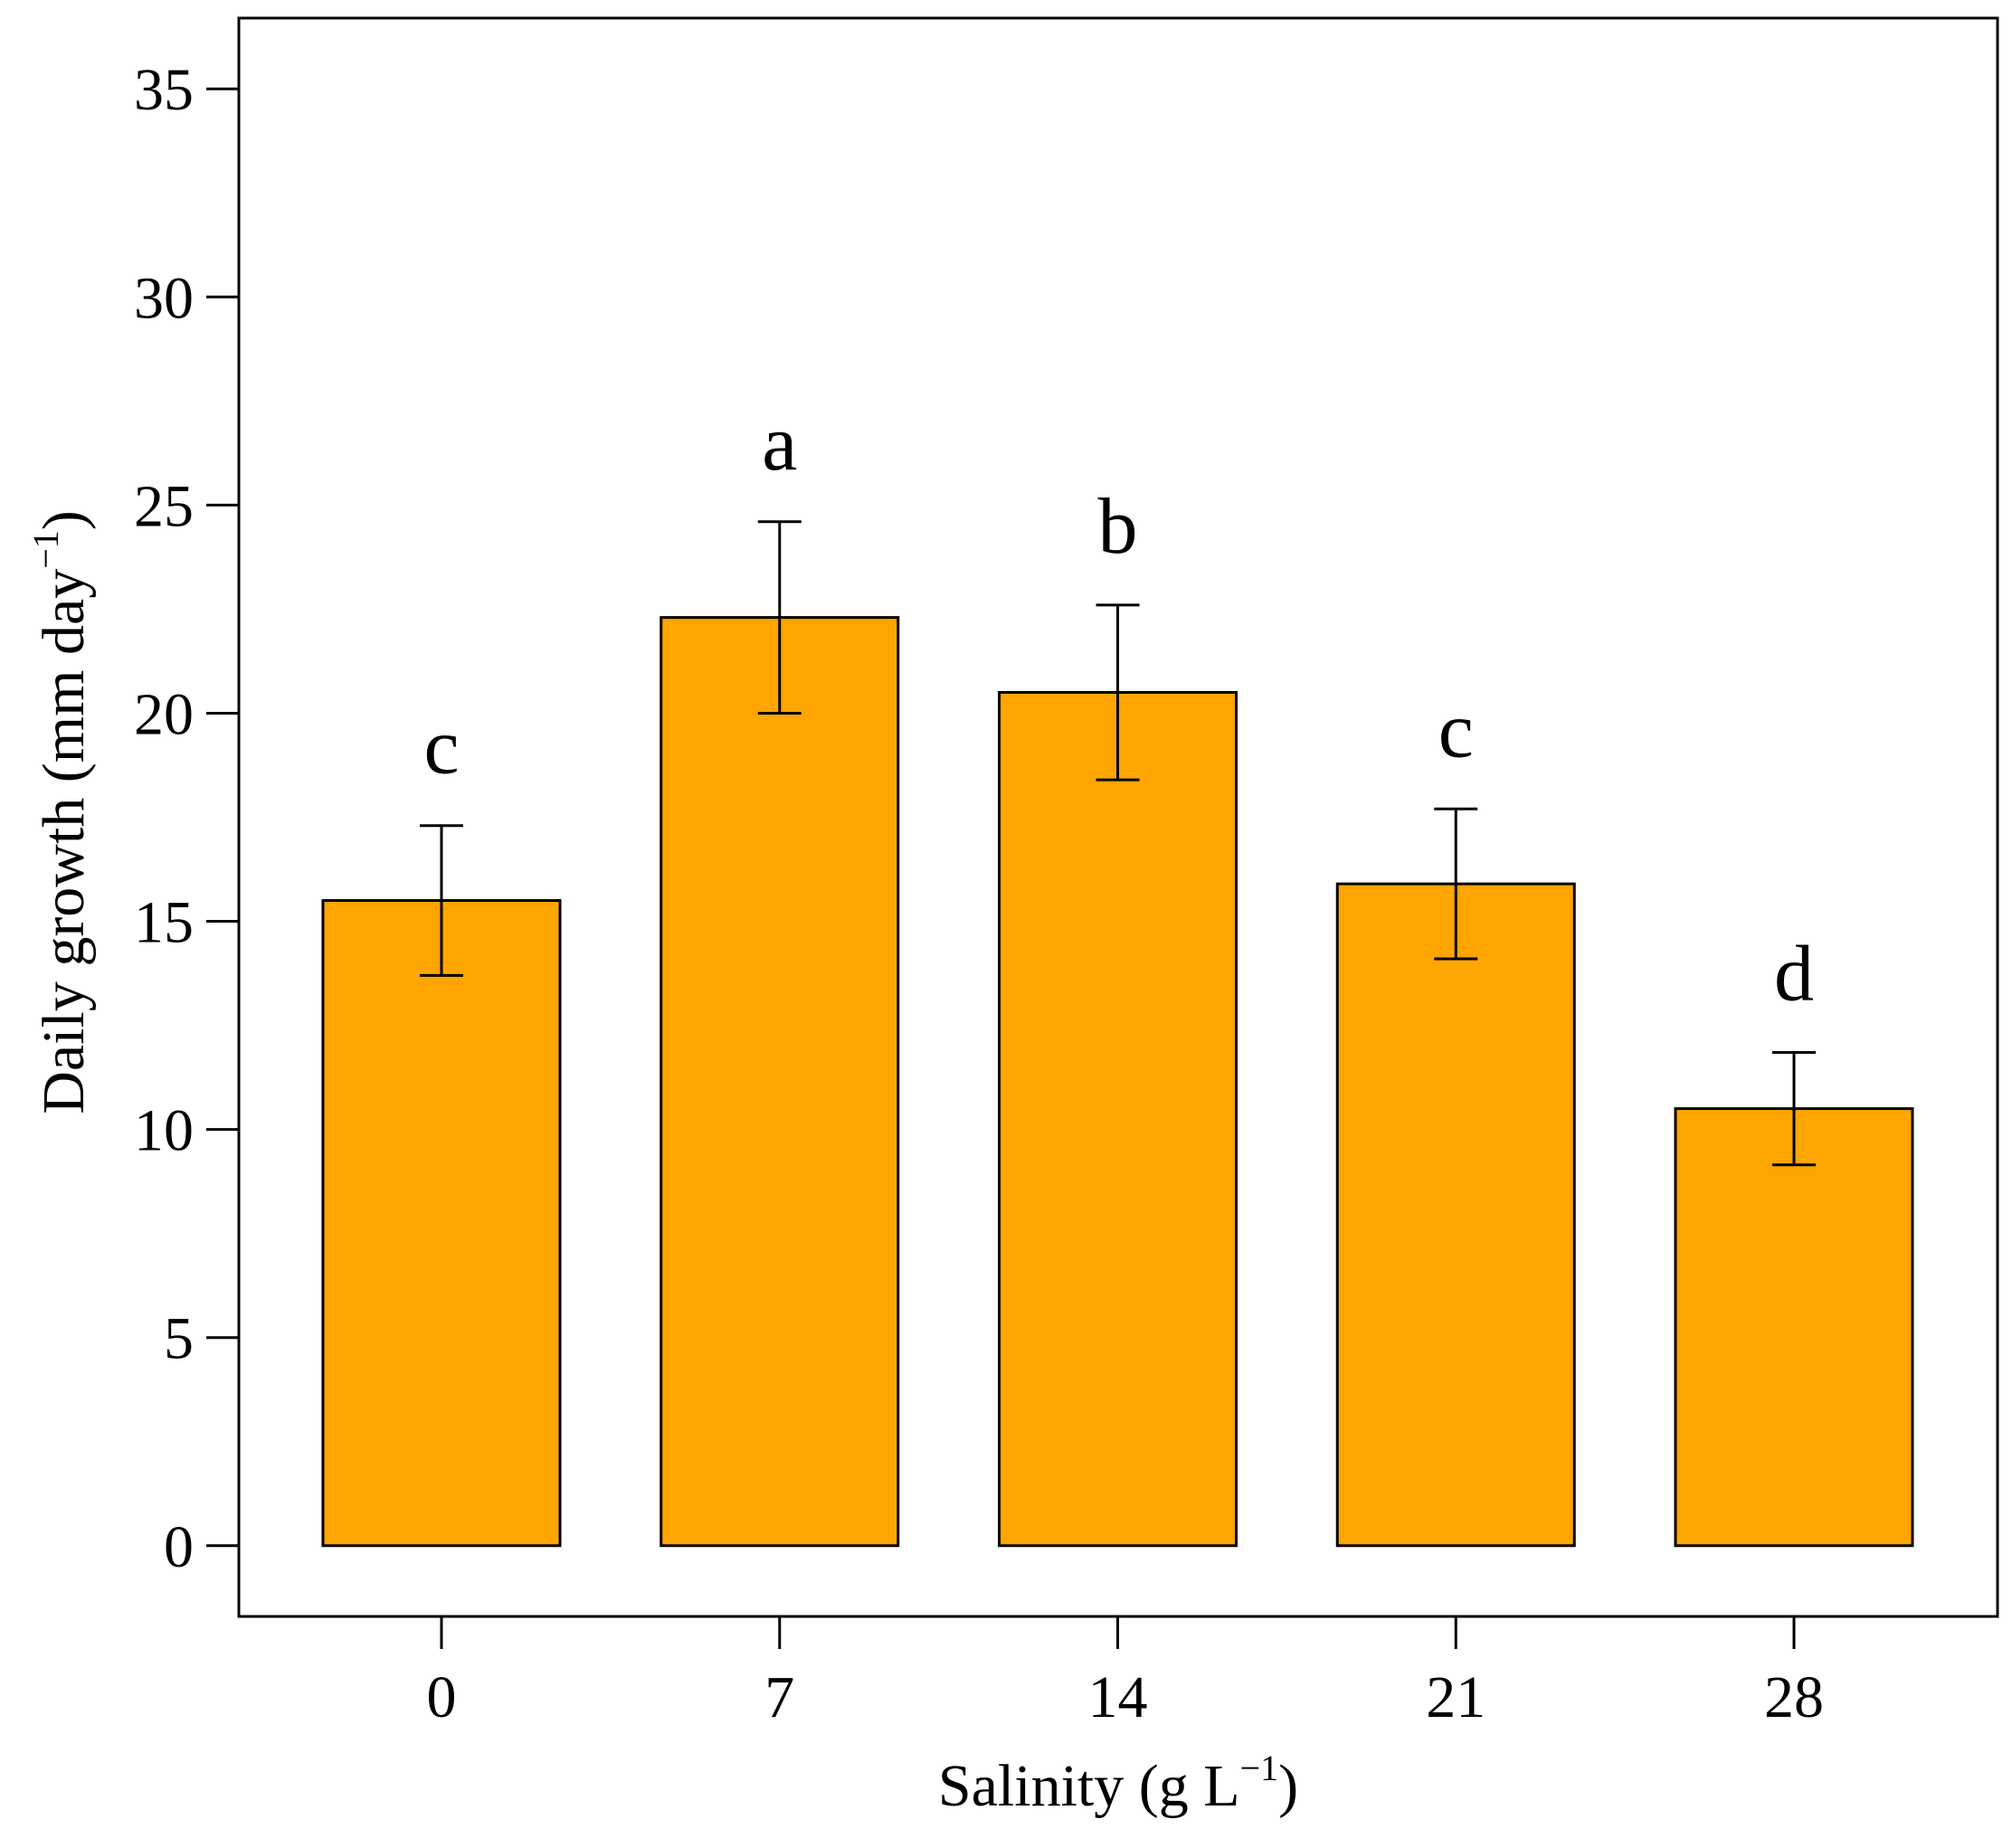 The width and height of the screenshot is (2012, 1848). Describe the element at coordinates (1794, 974) in the screenshot. I see `significance-letter: d` at that location.